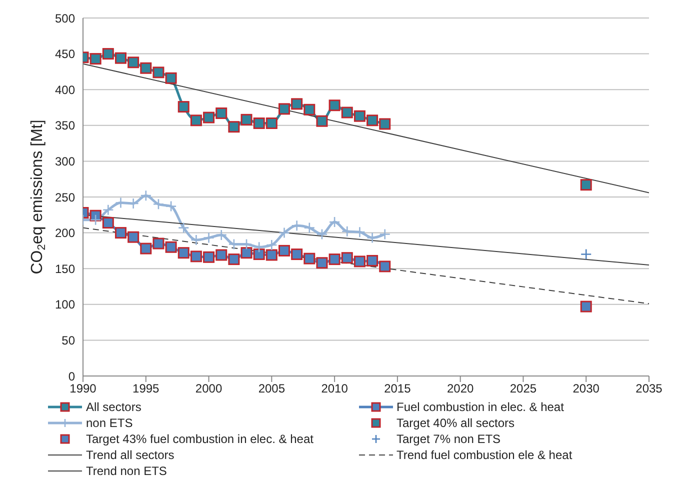 This screenshot has width=679, height=486. Describe the element at coordinates (65, 161) in the screenshot. I see `y-tick-label: 300` at that location.